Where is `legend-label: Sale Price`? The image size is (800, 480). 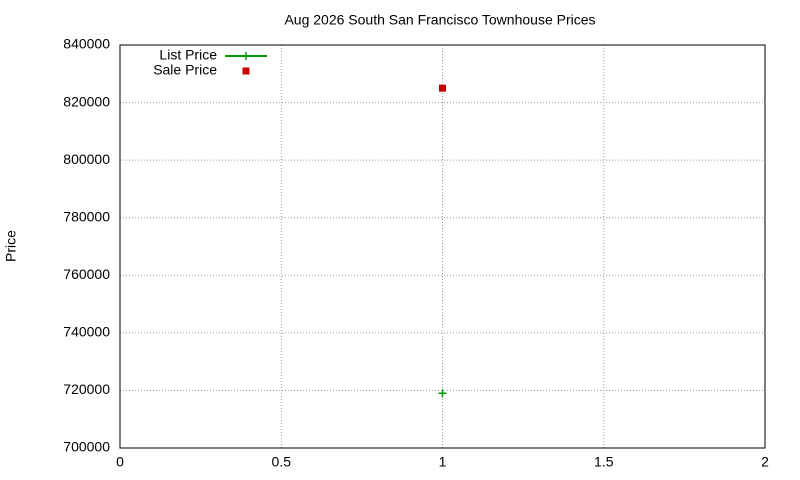 legend-label: Sale Price is located at coordinates (185, 70).